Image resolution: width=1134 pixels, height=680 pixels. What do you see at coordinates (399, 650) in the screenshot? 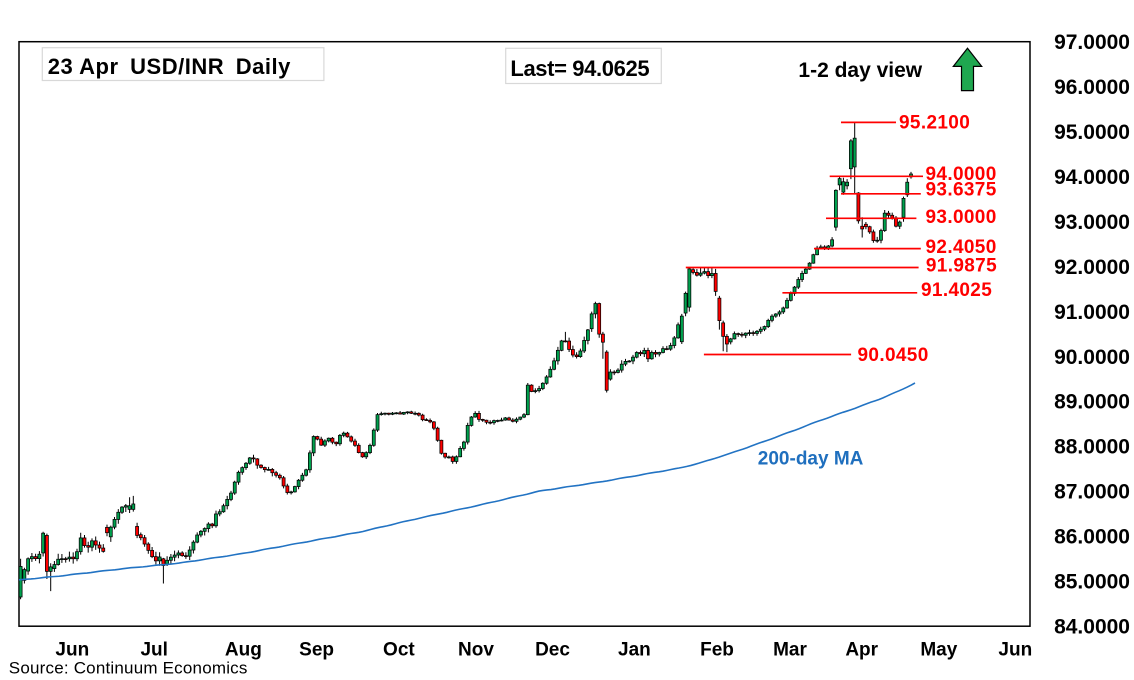
I see `svg-text: Oct` at bounding box center [399, 650].